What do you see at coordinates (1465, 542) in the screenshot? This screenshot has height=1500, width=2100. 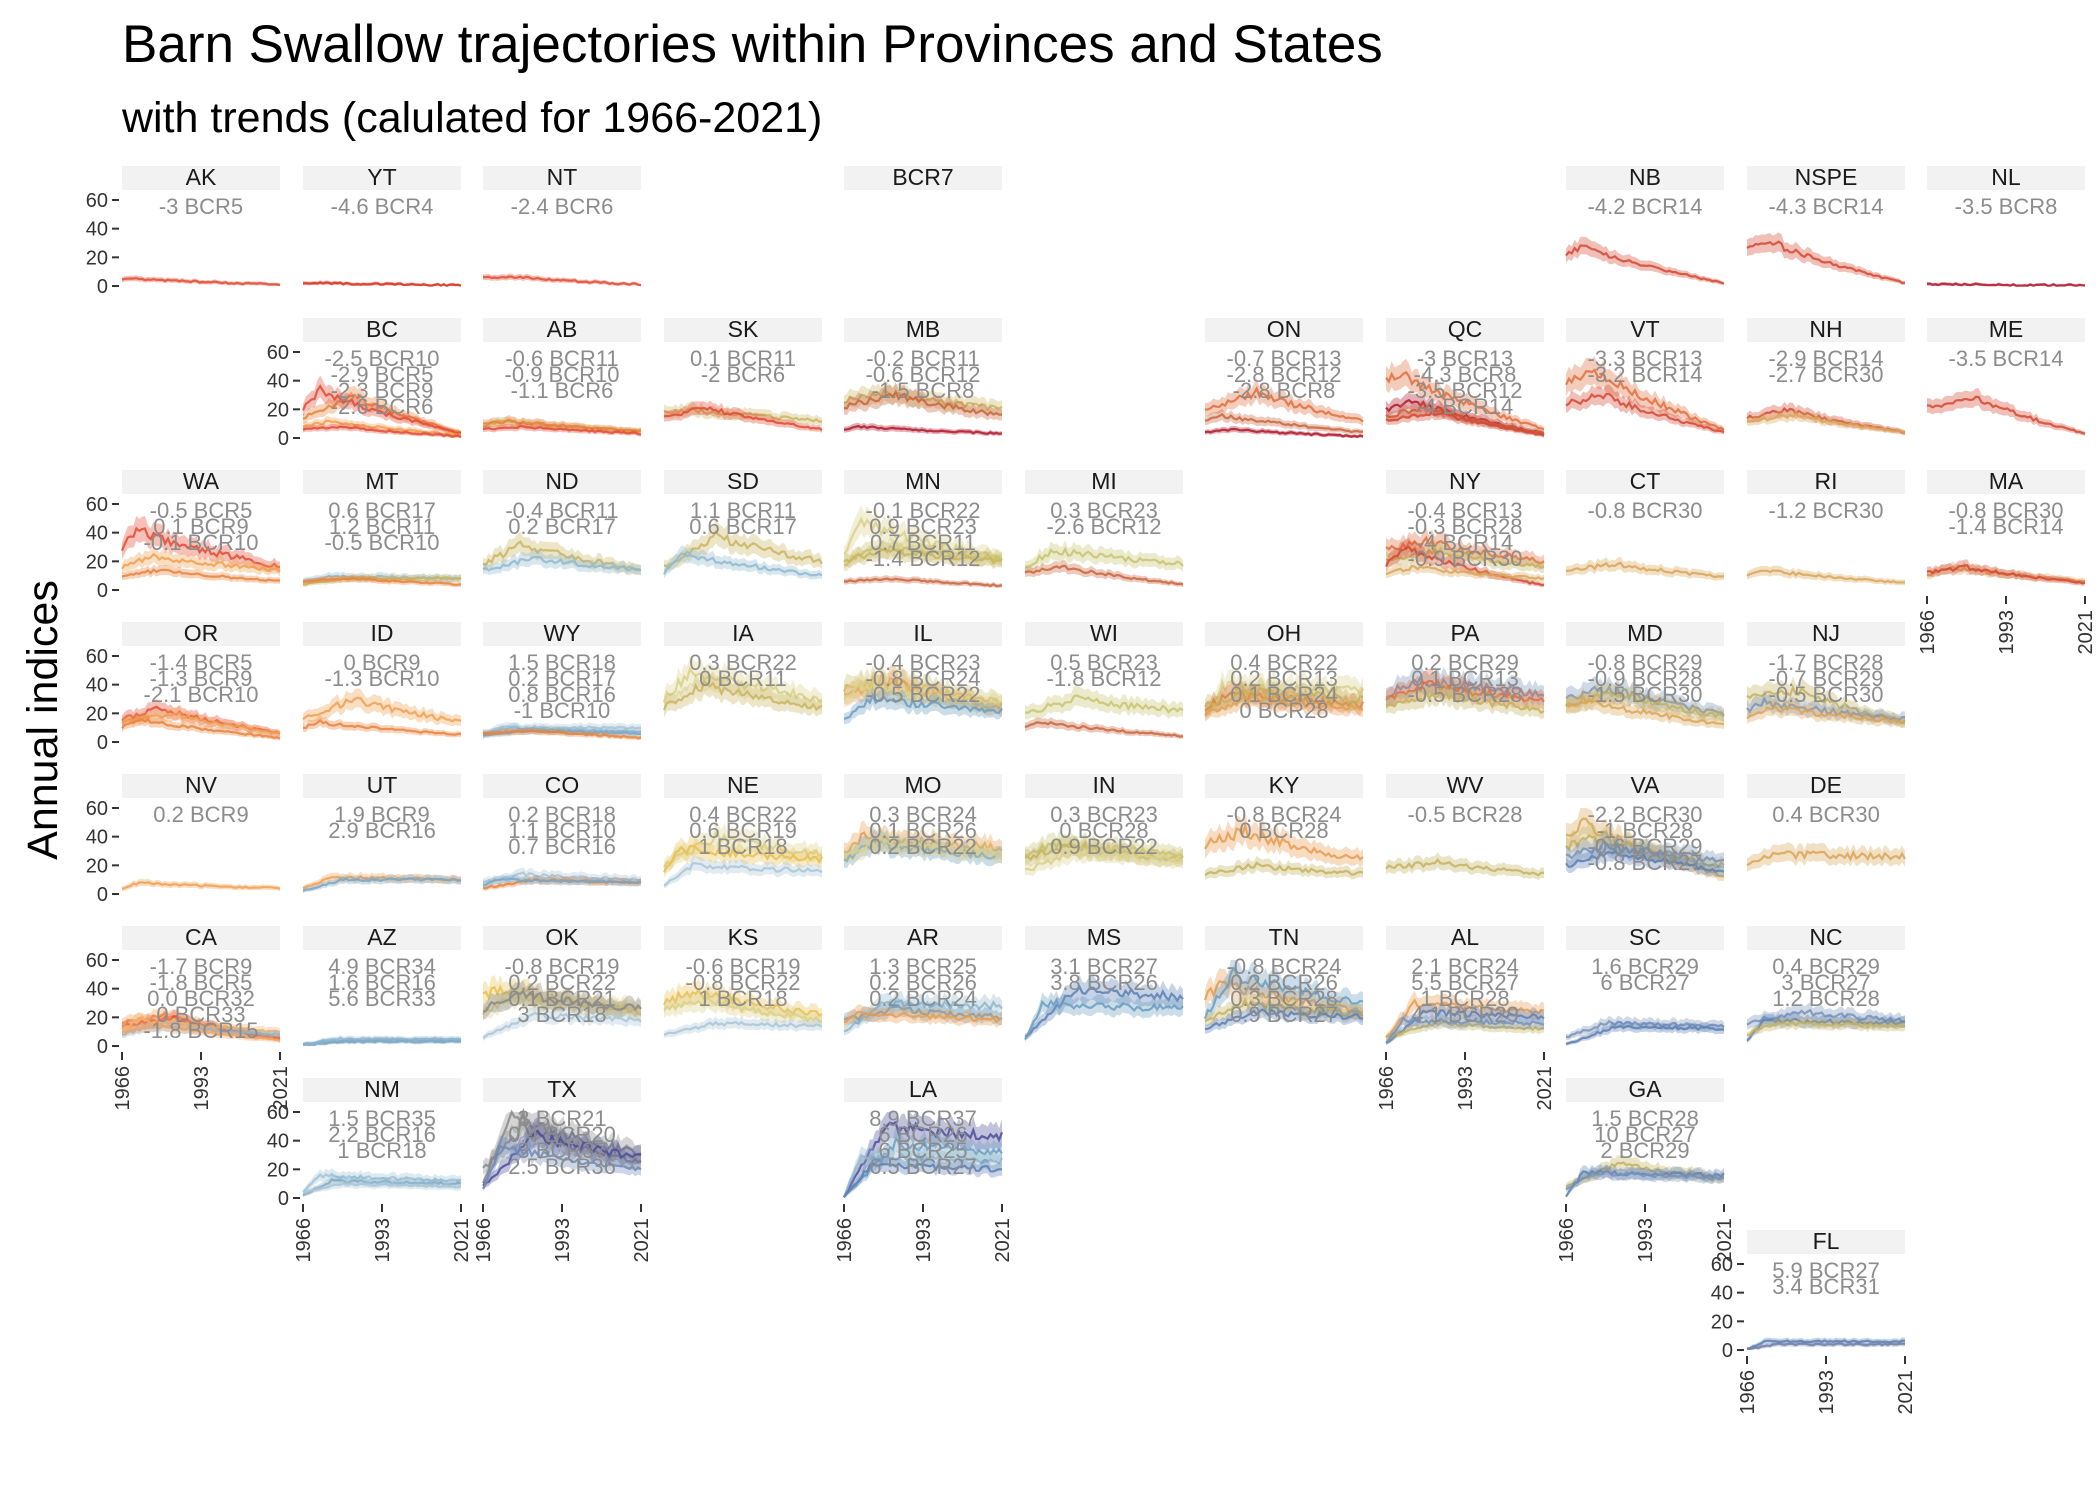 I see `trend-annotation: -4 BCR14` at bounding box center [1465, 542].